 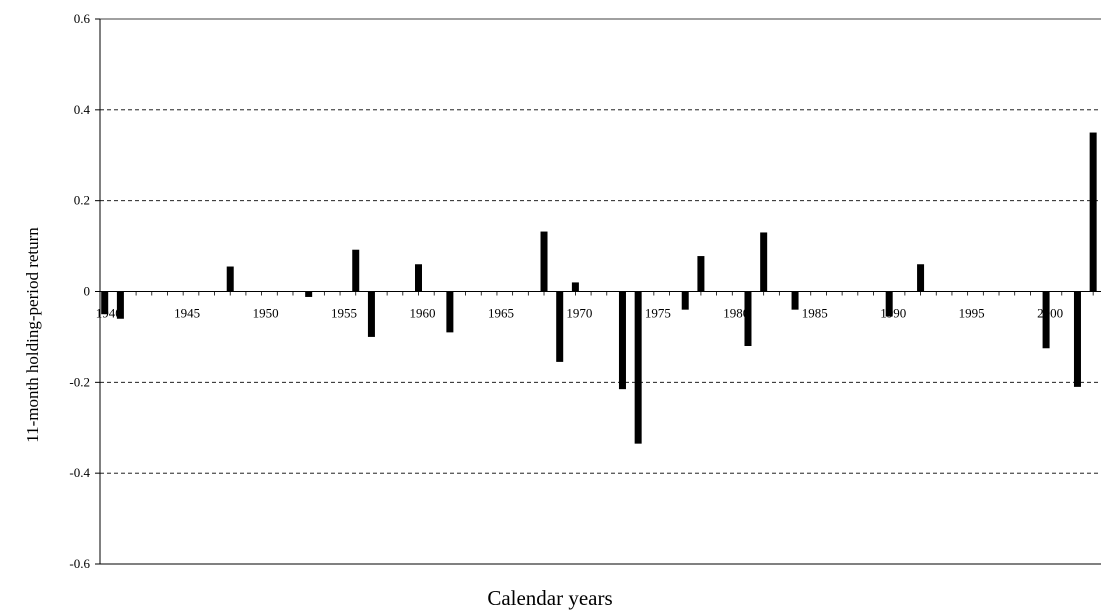 What do you see at coordinates (501, 313) in the screenshot?
I see `x-tick-label: 1965` at bounding box center [501, 313].